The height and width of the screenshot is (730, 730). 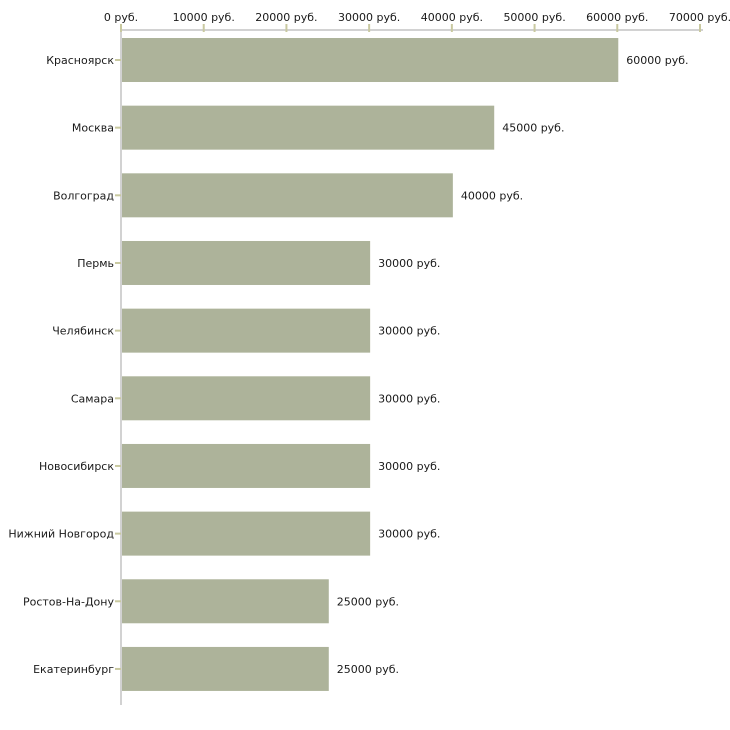 What do you see at coordinates (76, 466) in the screenshot?
I see `category-label: Новосибирск` at bounding box center [76, 466].